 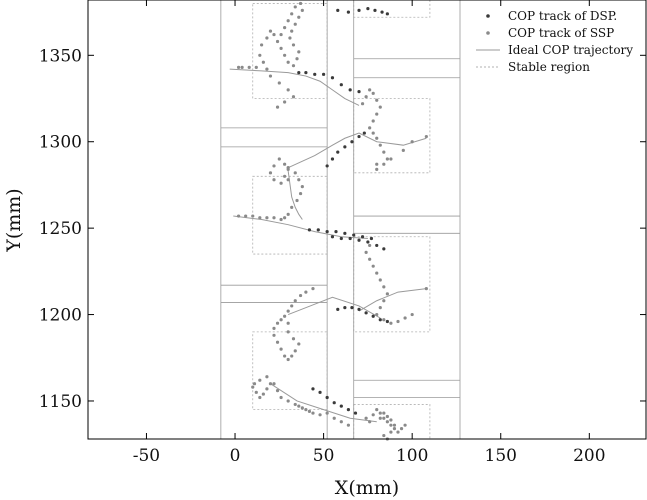 I want to click on y-tick-label: 1250, so click(x=60, y=229).